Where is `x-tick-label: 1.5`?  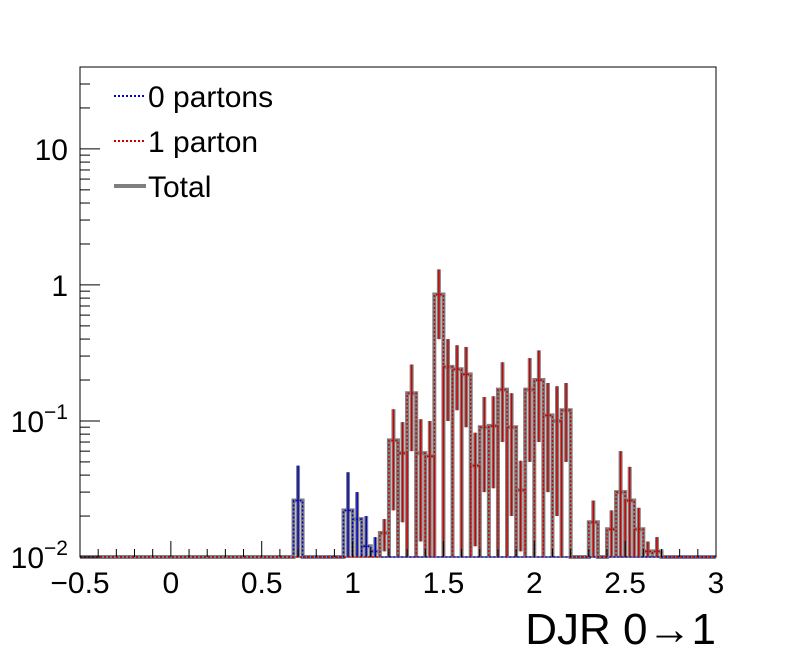
x-tick-label: 1.5 is located at coordinates (444, 583).